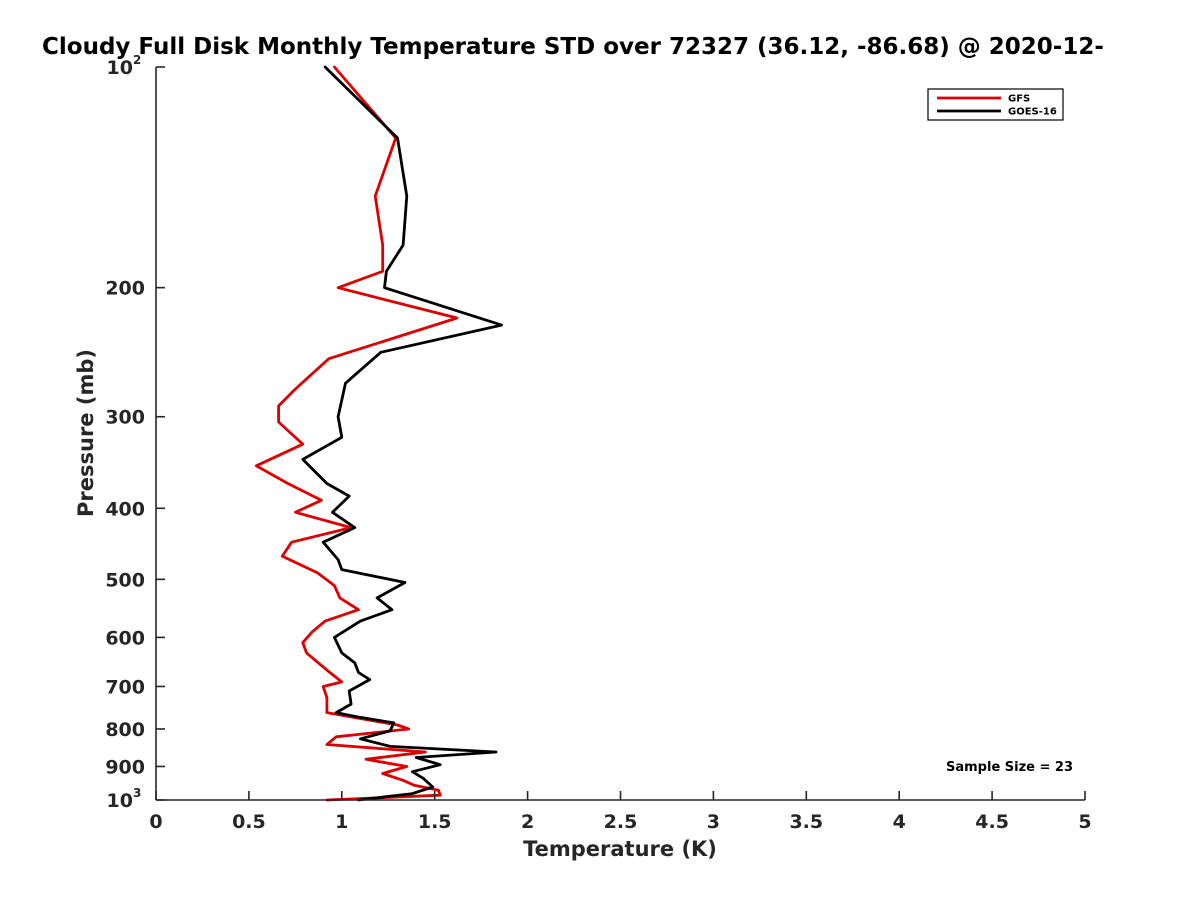  What do you see at coordinates (86, 433) in the screenshot?
I see `y-axis-label: Pressure (mb)` at bounding box center [86, 433].